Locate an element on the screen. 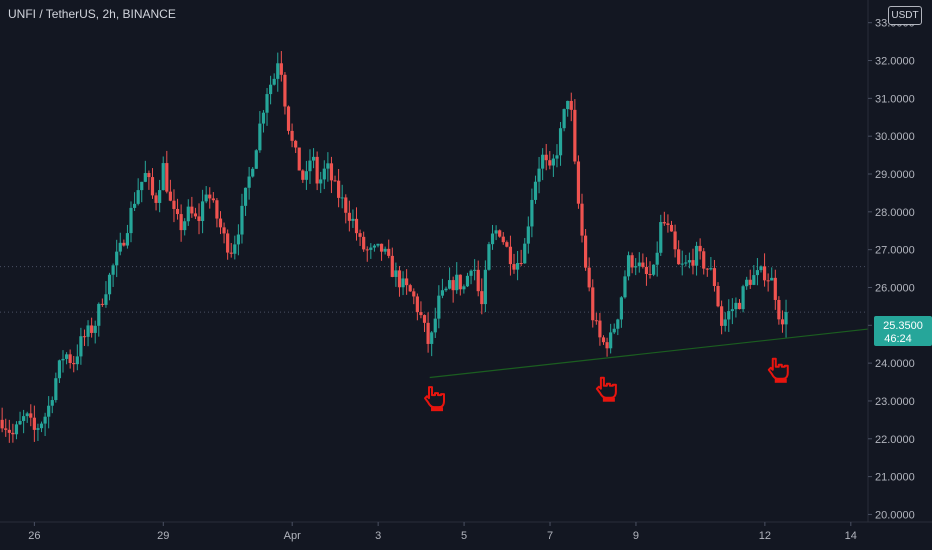 The width and height of the screenshot is (932, 550). price-tick-label: 27.0000 is located at coordinates (895, 251).